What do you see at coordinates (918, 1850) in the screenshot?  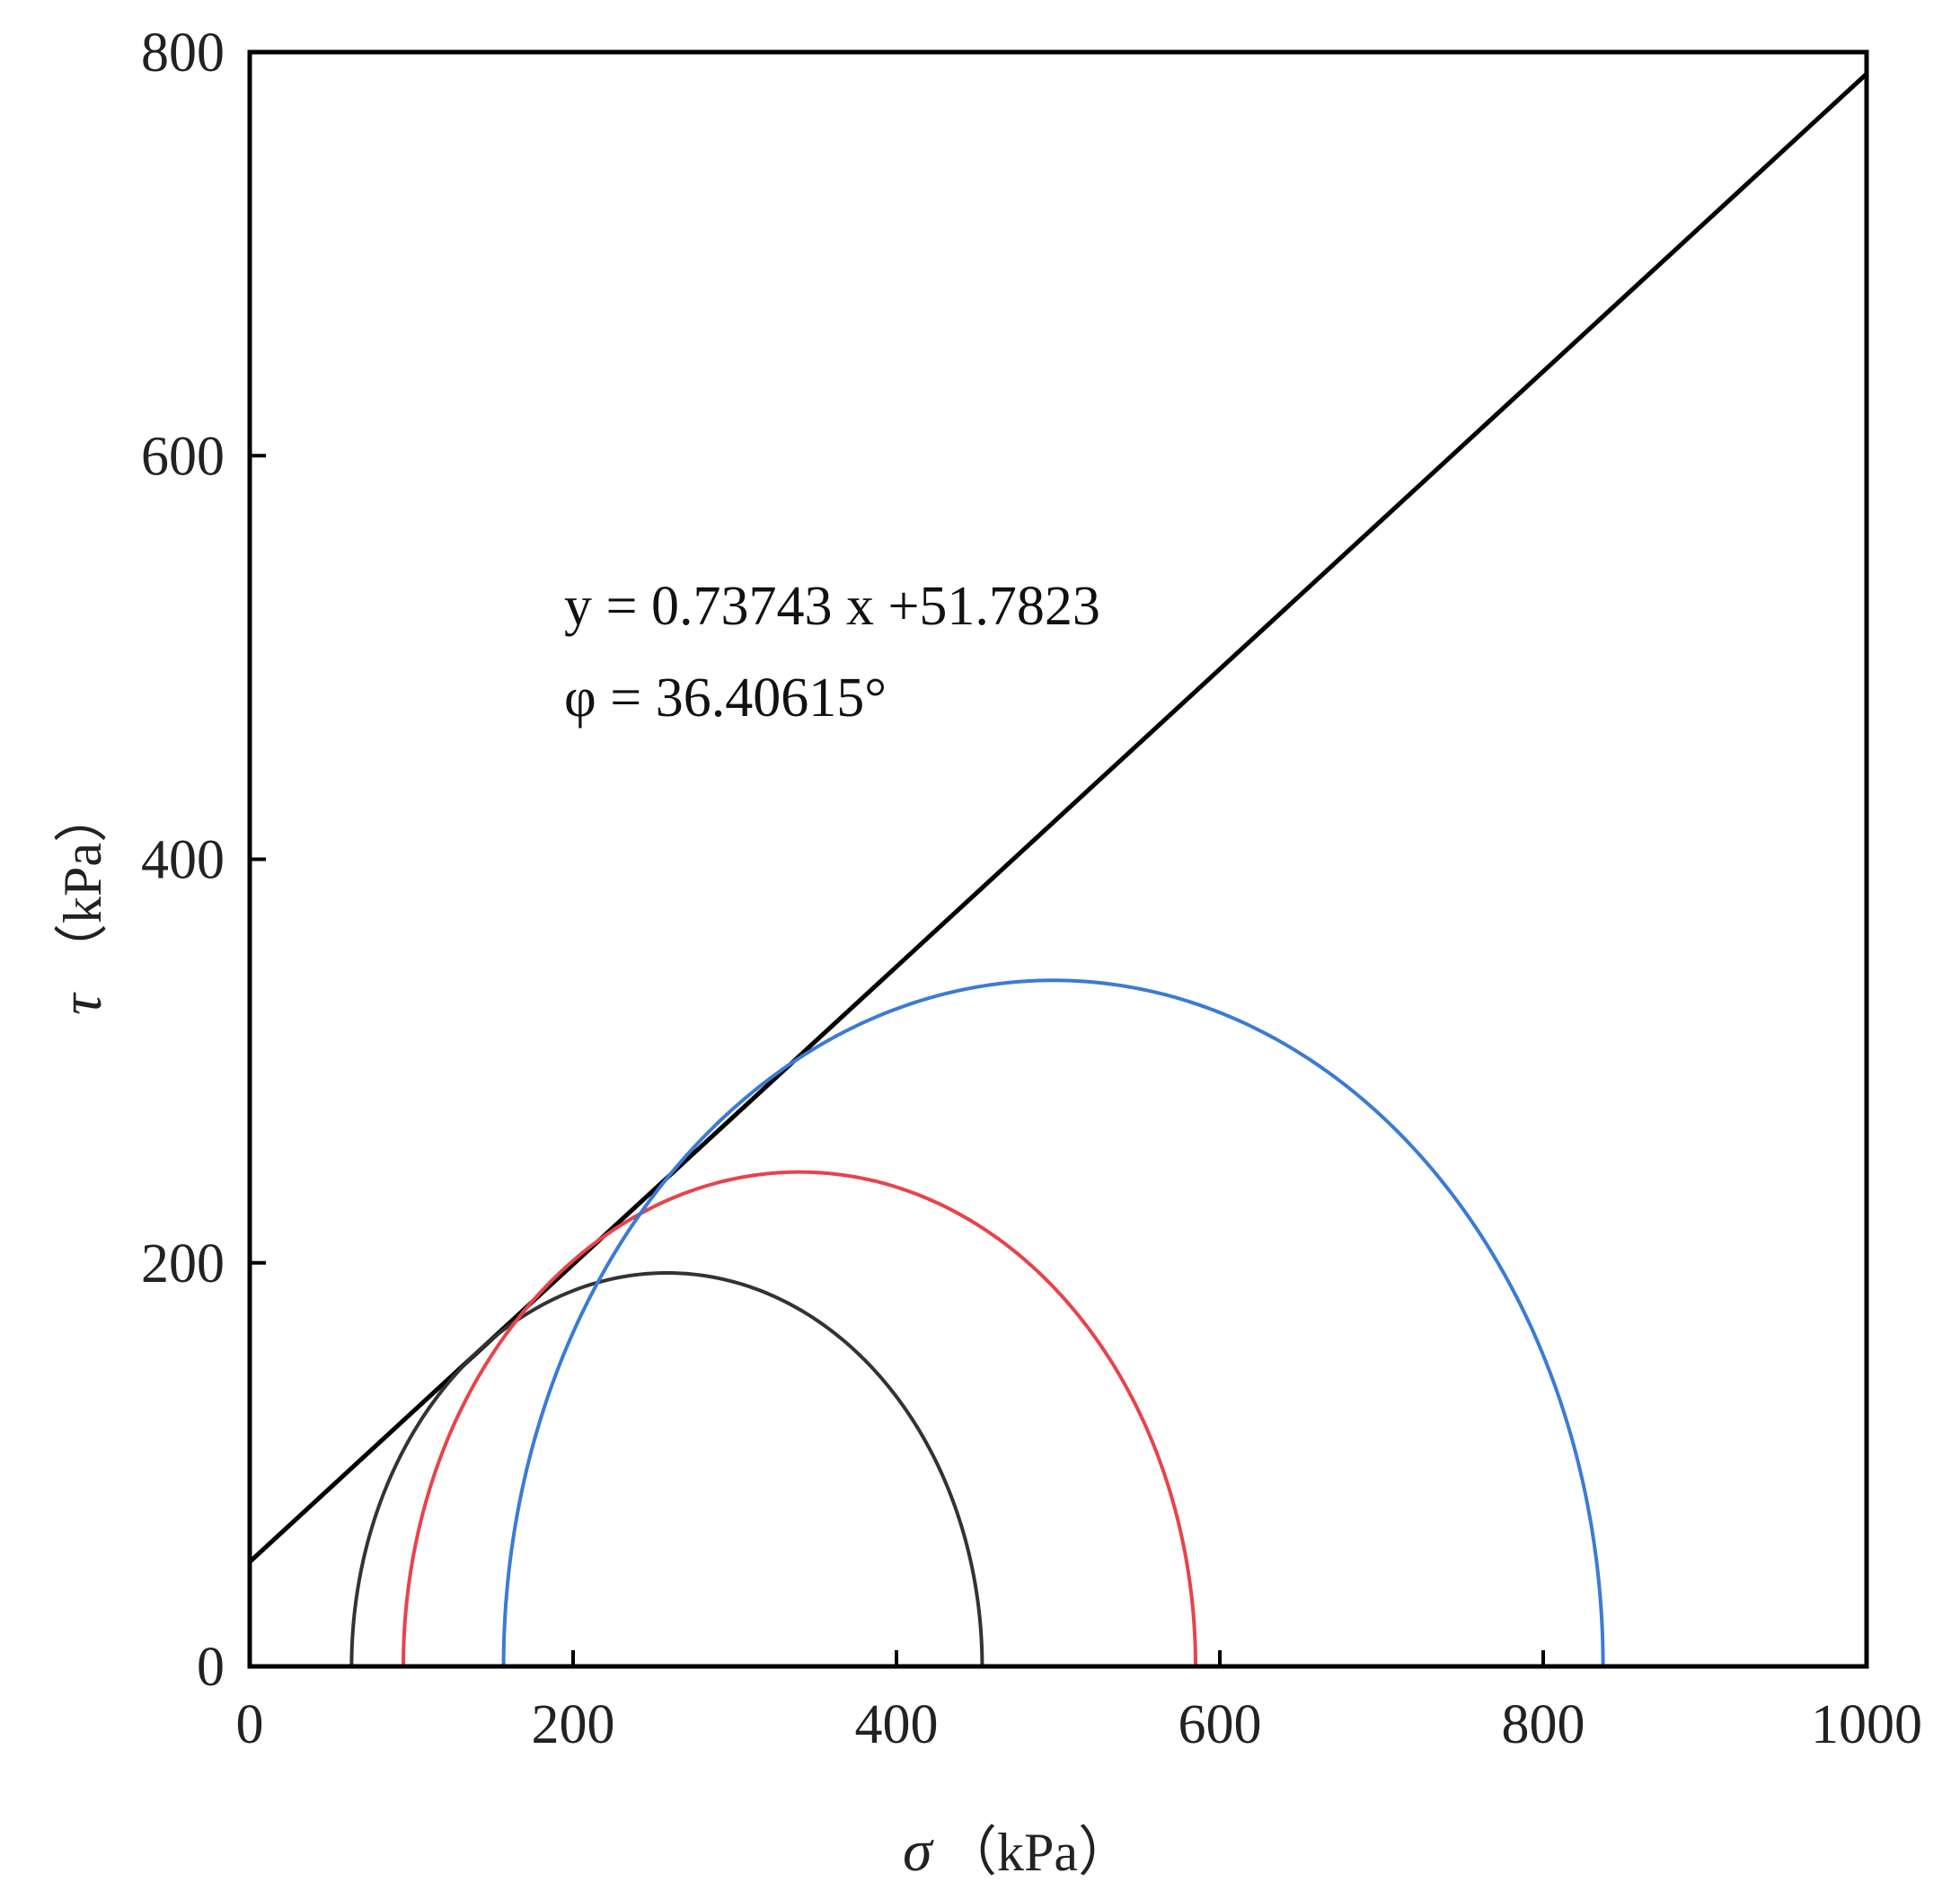 I see `x-axis-symbol: σ` at bounding box center [918, 1850].